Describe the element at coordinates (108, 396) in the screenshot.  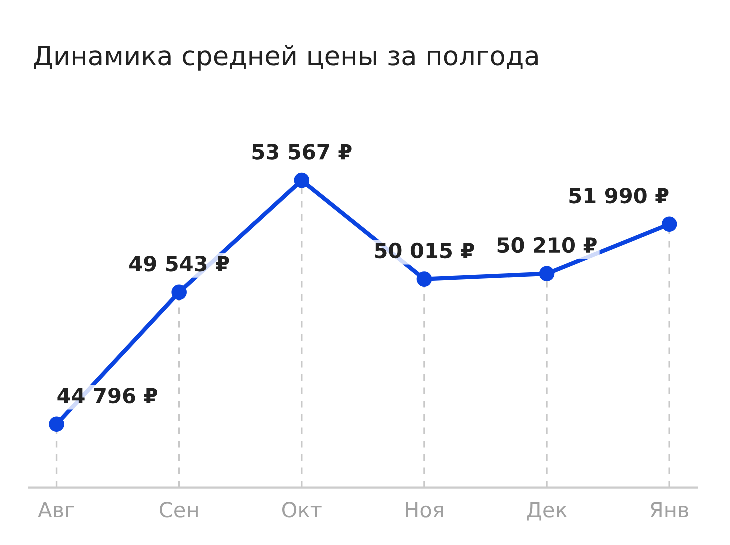
I see `data-label: 44 796 ₽` at that location.